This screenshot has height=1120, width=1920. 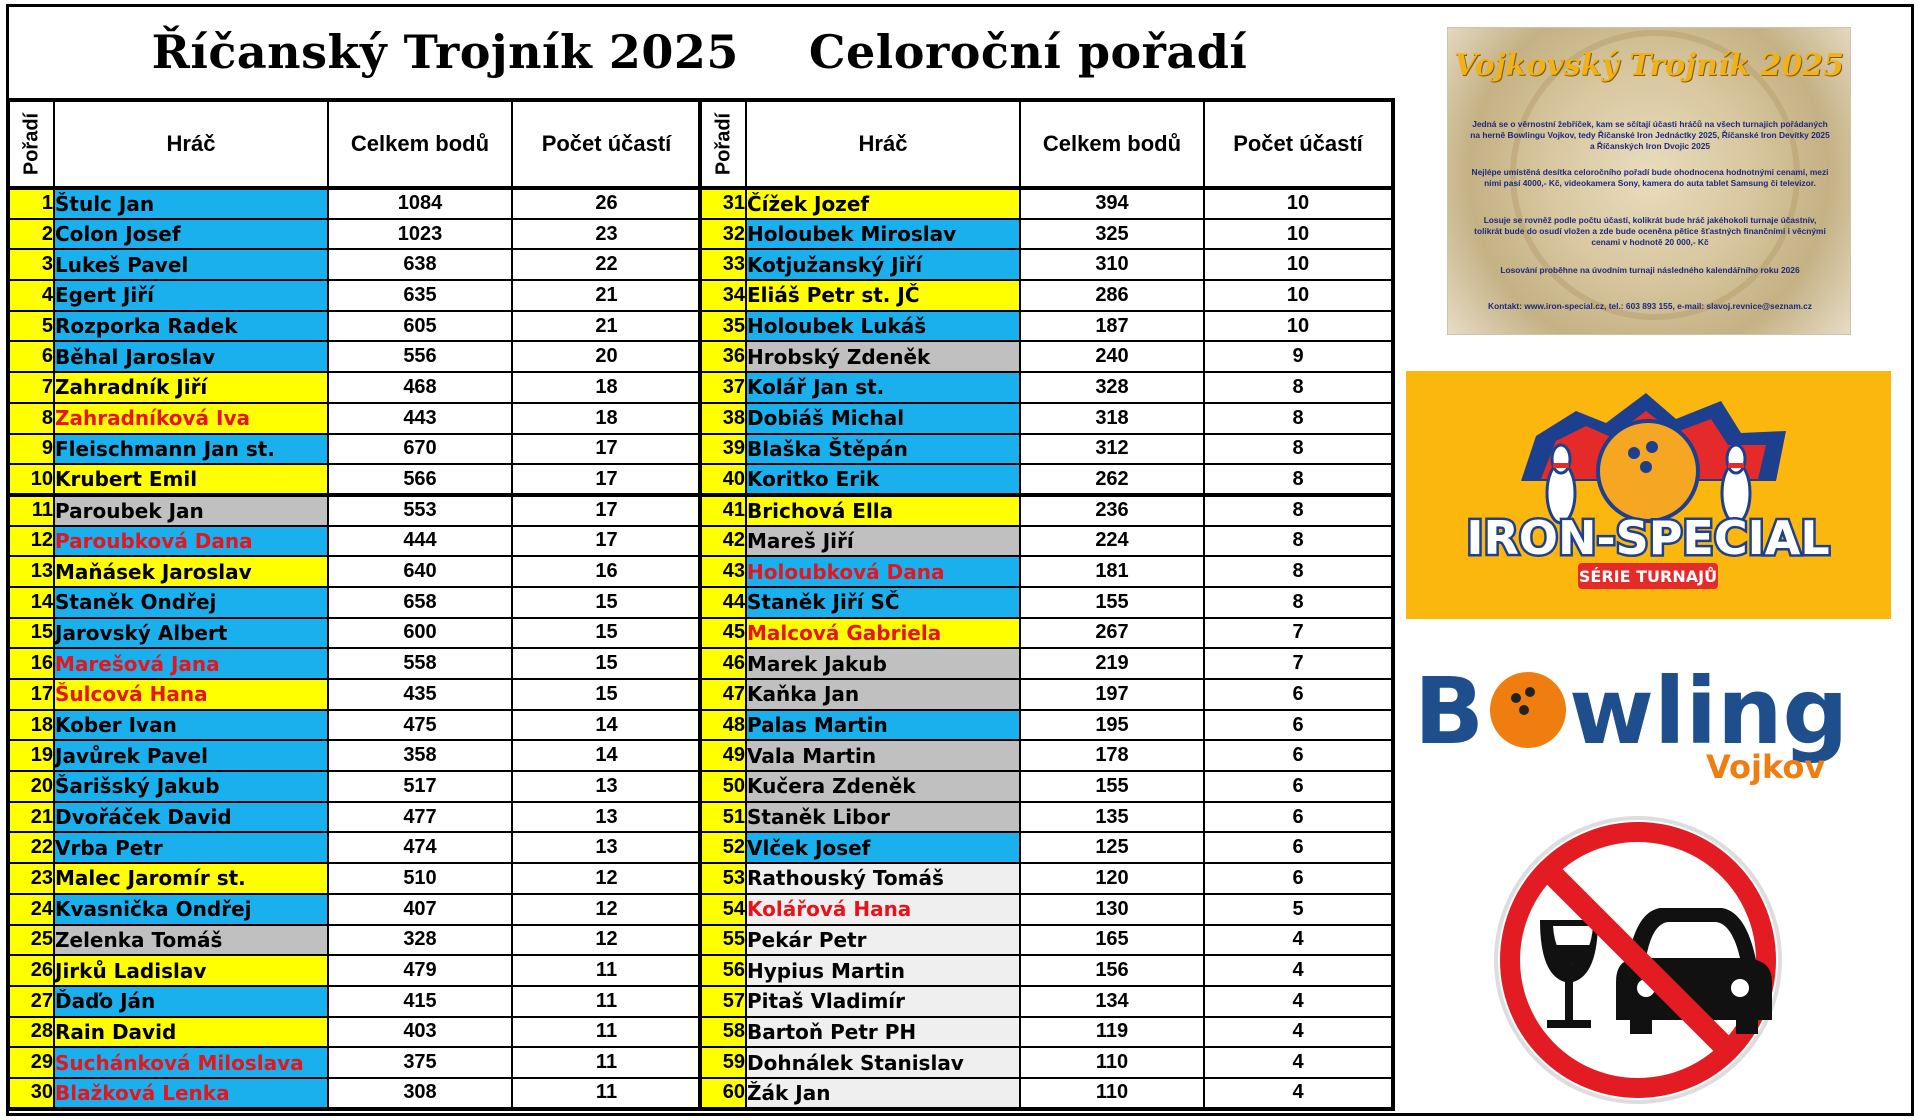 I want to click on player-name-cell: Maňásek Jaroslav, so click(x=191, y=571).